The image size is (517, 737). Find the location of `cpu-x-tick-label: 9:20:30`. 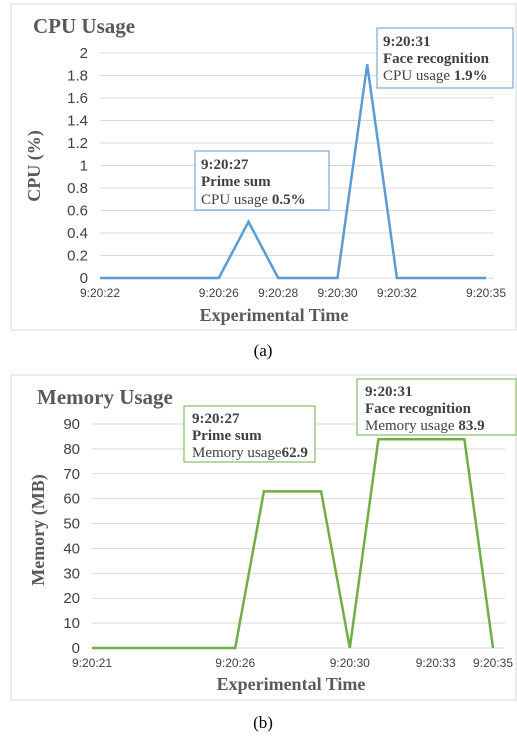

cpu-x-tick-label: 9:20:30 is located at coordinates (338, 293).